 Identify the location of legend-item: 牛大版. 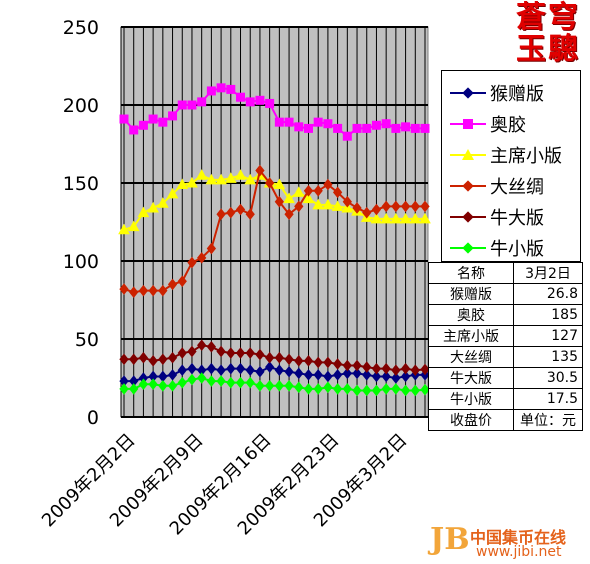
(511, 216).